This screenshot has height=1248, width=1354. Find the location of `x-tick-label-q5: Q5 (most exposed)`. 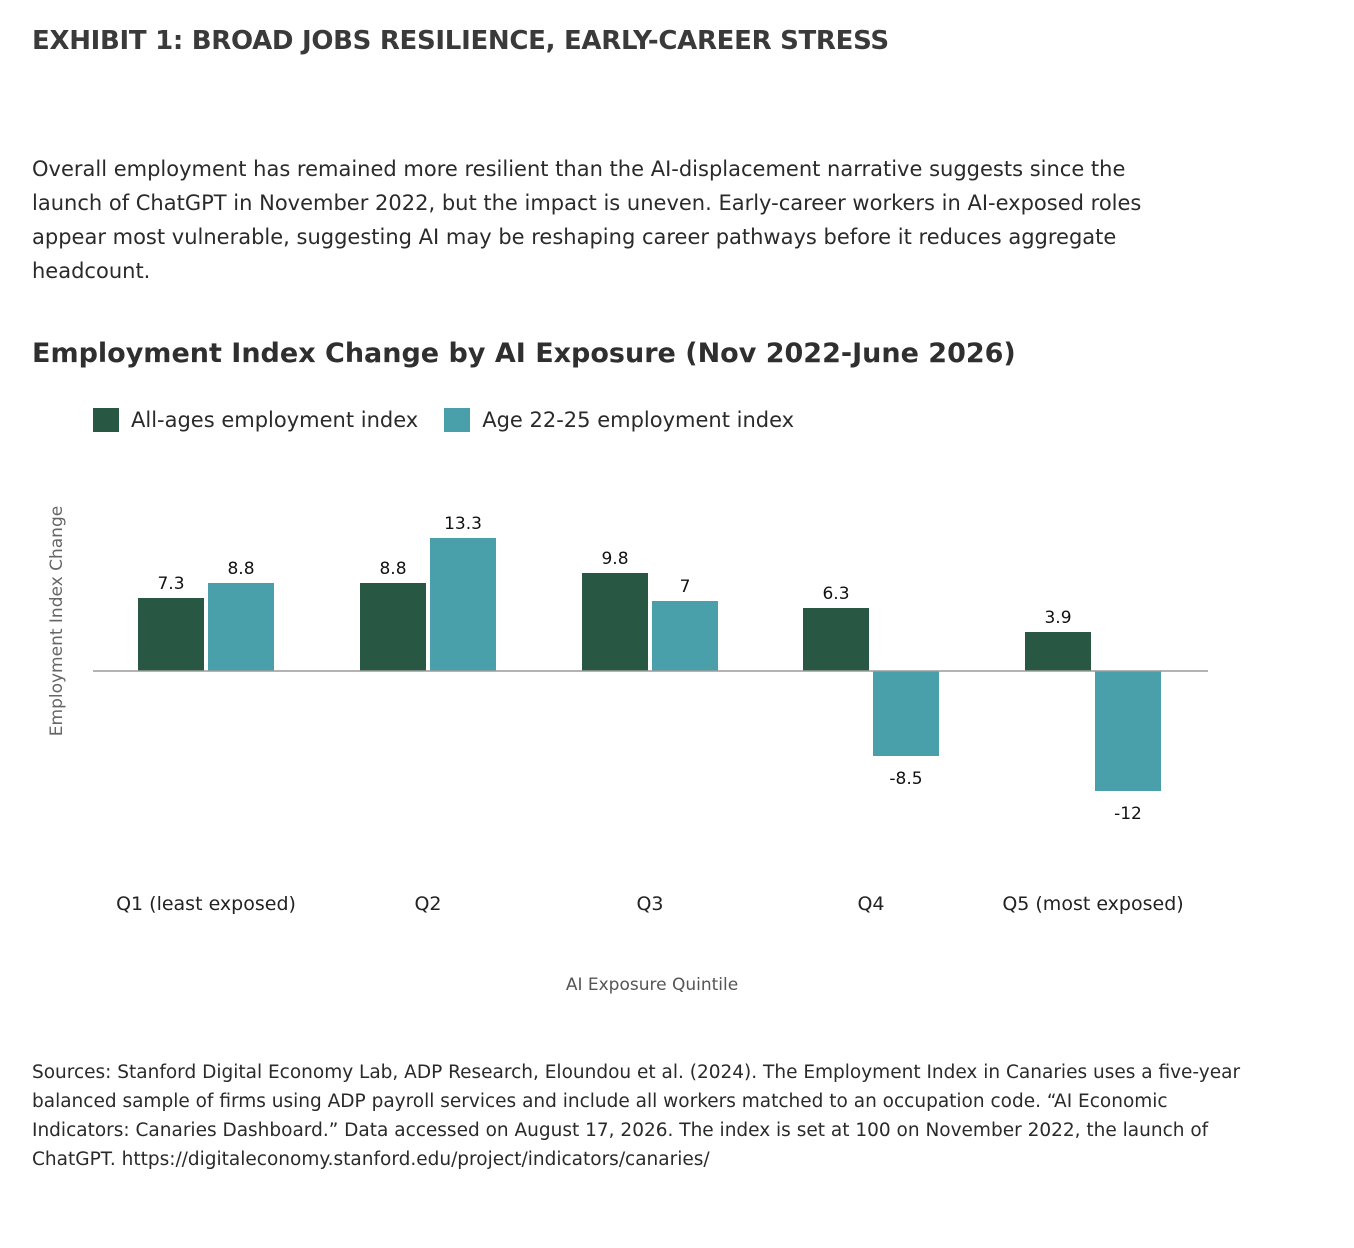

x-tick-label-q5: Q5 (most exposed) is located at coordinates (1092, 904).